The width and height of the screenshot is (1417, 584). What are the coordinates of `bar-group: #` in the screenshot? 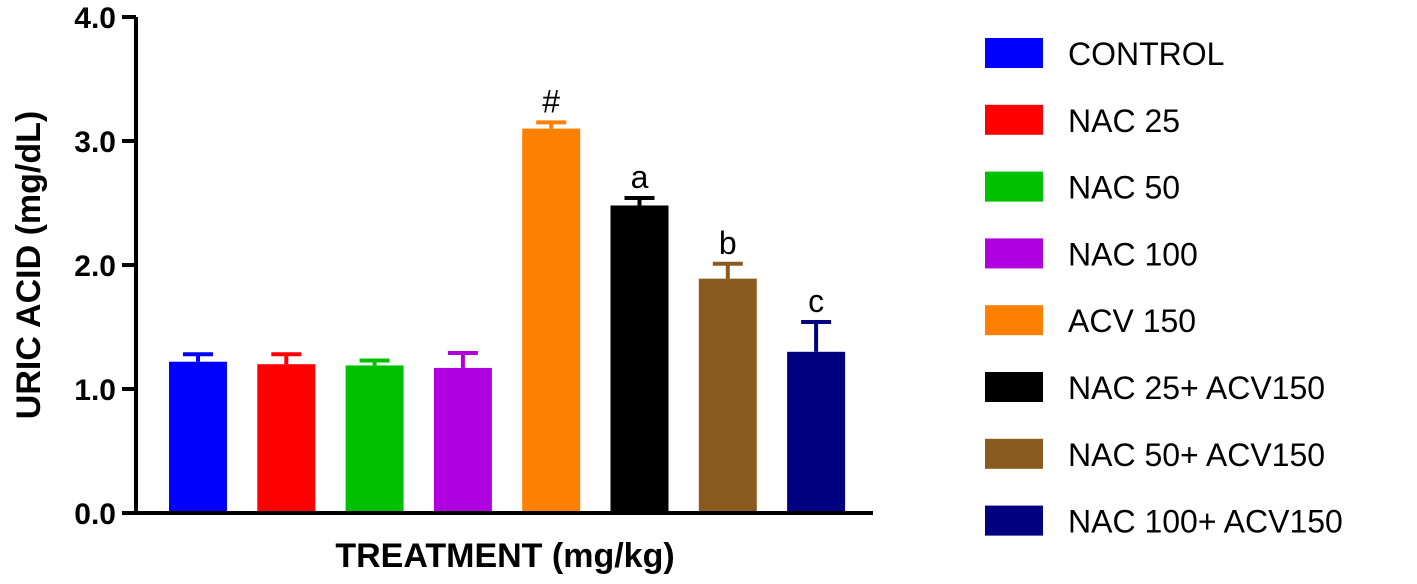 It's located at (551, 298).